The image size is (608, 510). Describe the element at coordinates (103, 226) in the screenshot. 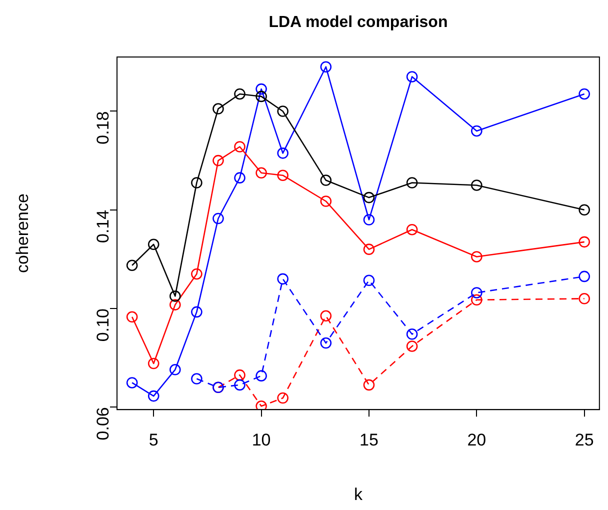

I see `y-tick-label: 0.14` at that location.